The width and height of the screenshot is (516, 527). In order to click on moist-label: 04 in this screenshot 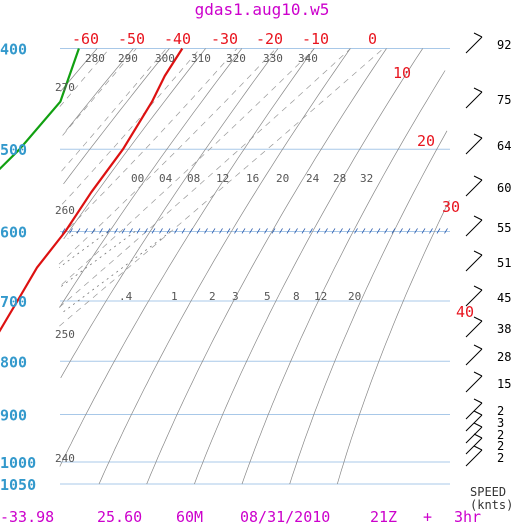, I will do `click(166, 178)`.